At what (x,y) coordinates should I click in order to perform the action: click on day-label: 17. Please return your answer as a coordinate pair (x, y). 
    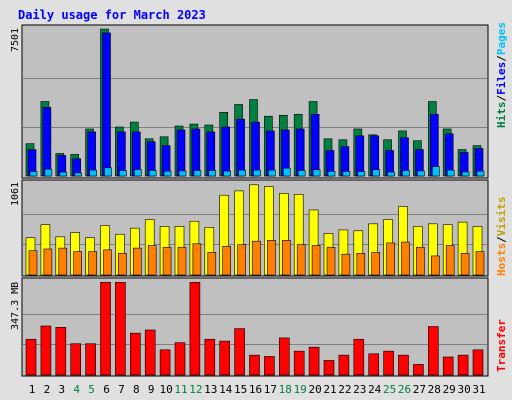
    Looking at the image, I should click on (270, 389).